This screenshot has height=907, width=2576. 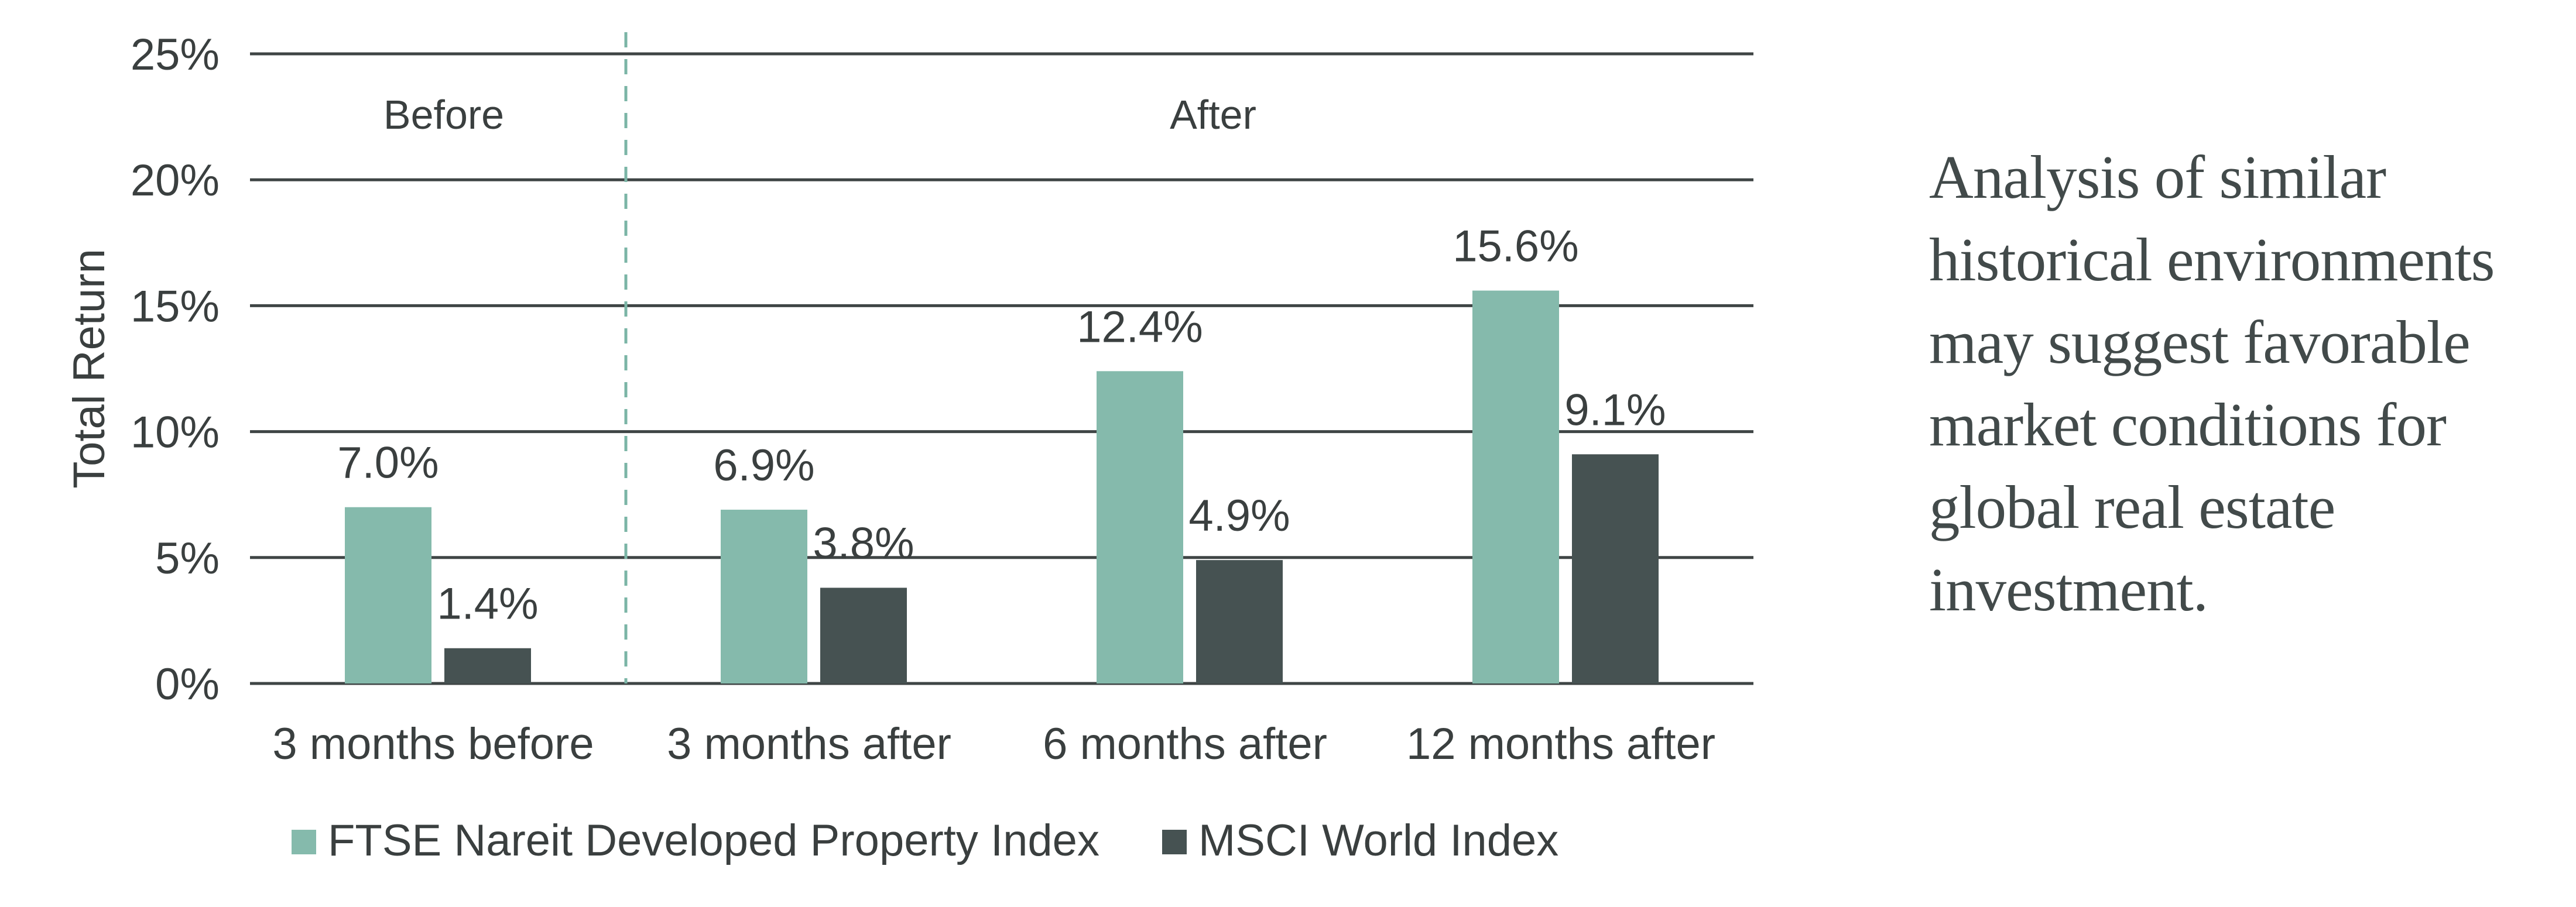 I want to click on data-label: 6.9%, so click(x=763, y=465).